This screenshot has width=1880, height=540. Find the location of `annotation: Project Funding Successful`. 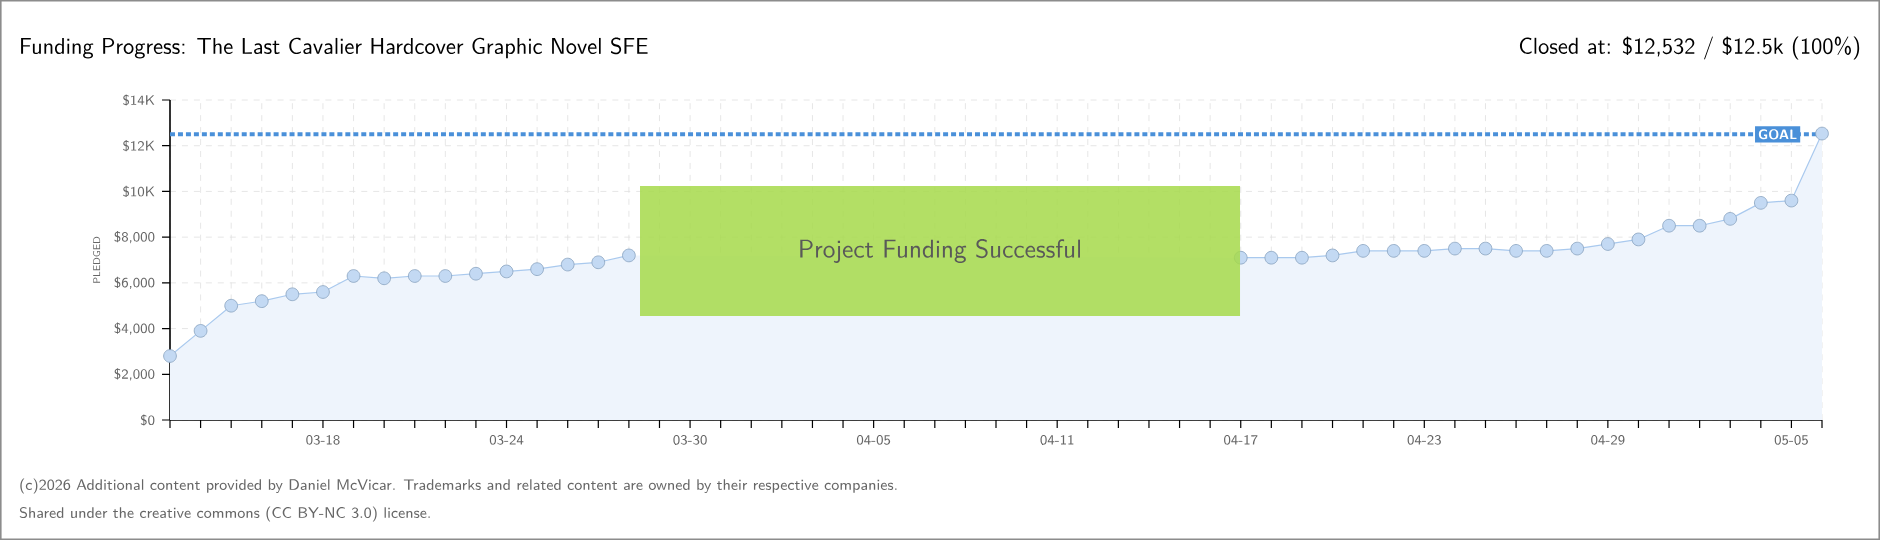

annotation: Project Funding Successful is located at coordinates (940, 251).